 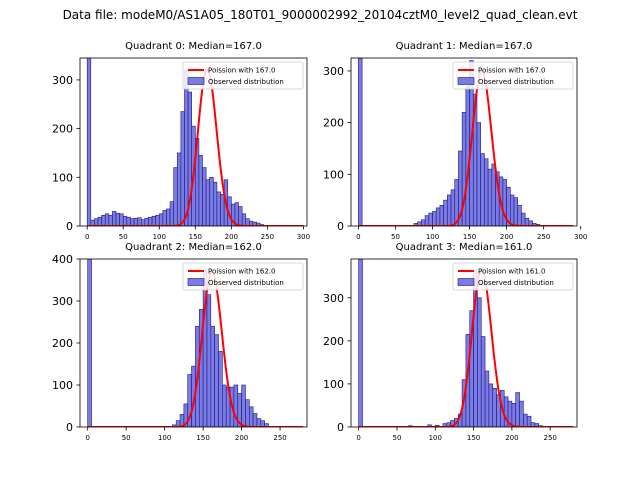 What do you see at coordinates (464, 142) in the screenshot?
I see `axes-frame` at bounding box center [464, 142].